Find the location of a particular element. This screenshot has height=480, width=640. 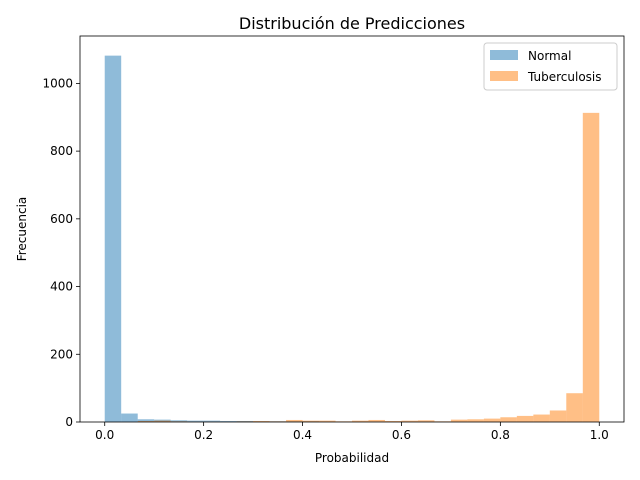

x-tick-label: 0.0 is located at coordinates (104, 435).